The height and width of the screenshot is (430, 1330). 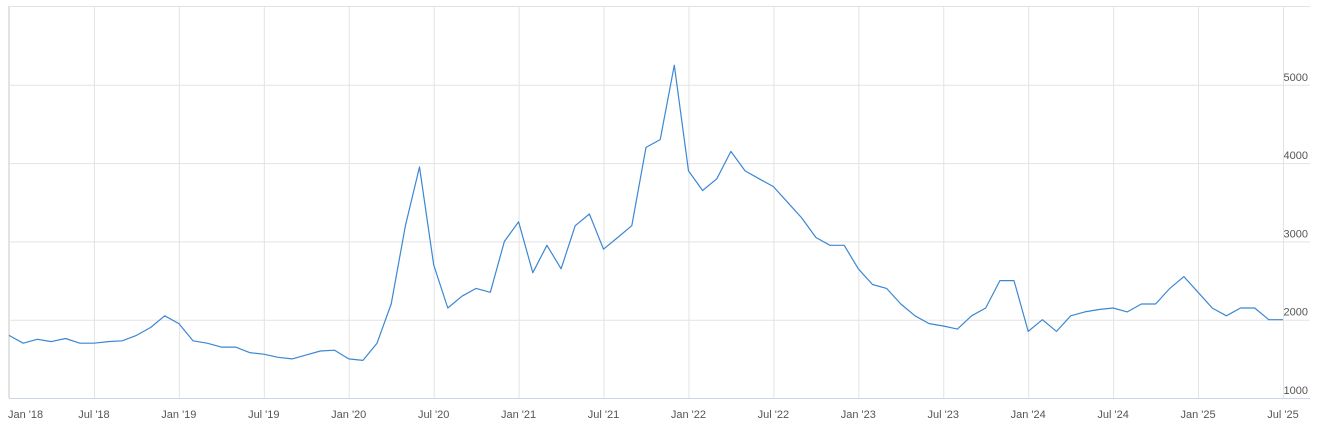 What do you see at coordinates (1296, 156) in the screenshot?
I see `y-tick-label: 4000` at bounding box center [1296, 156].